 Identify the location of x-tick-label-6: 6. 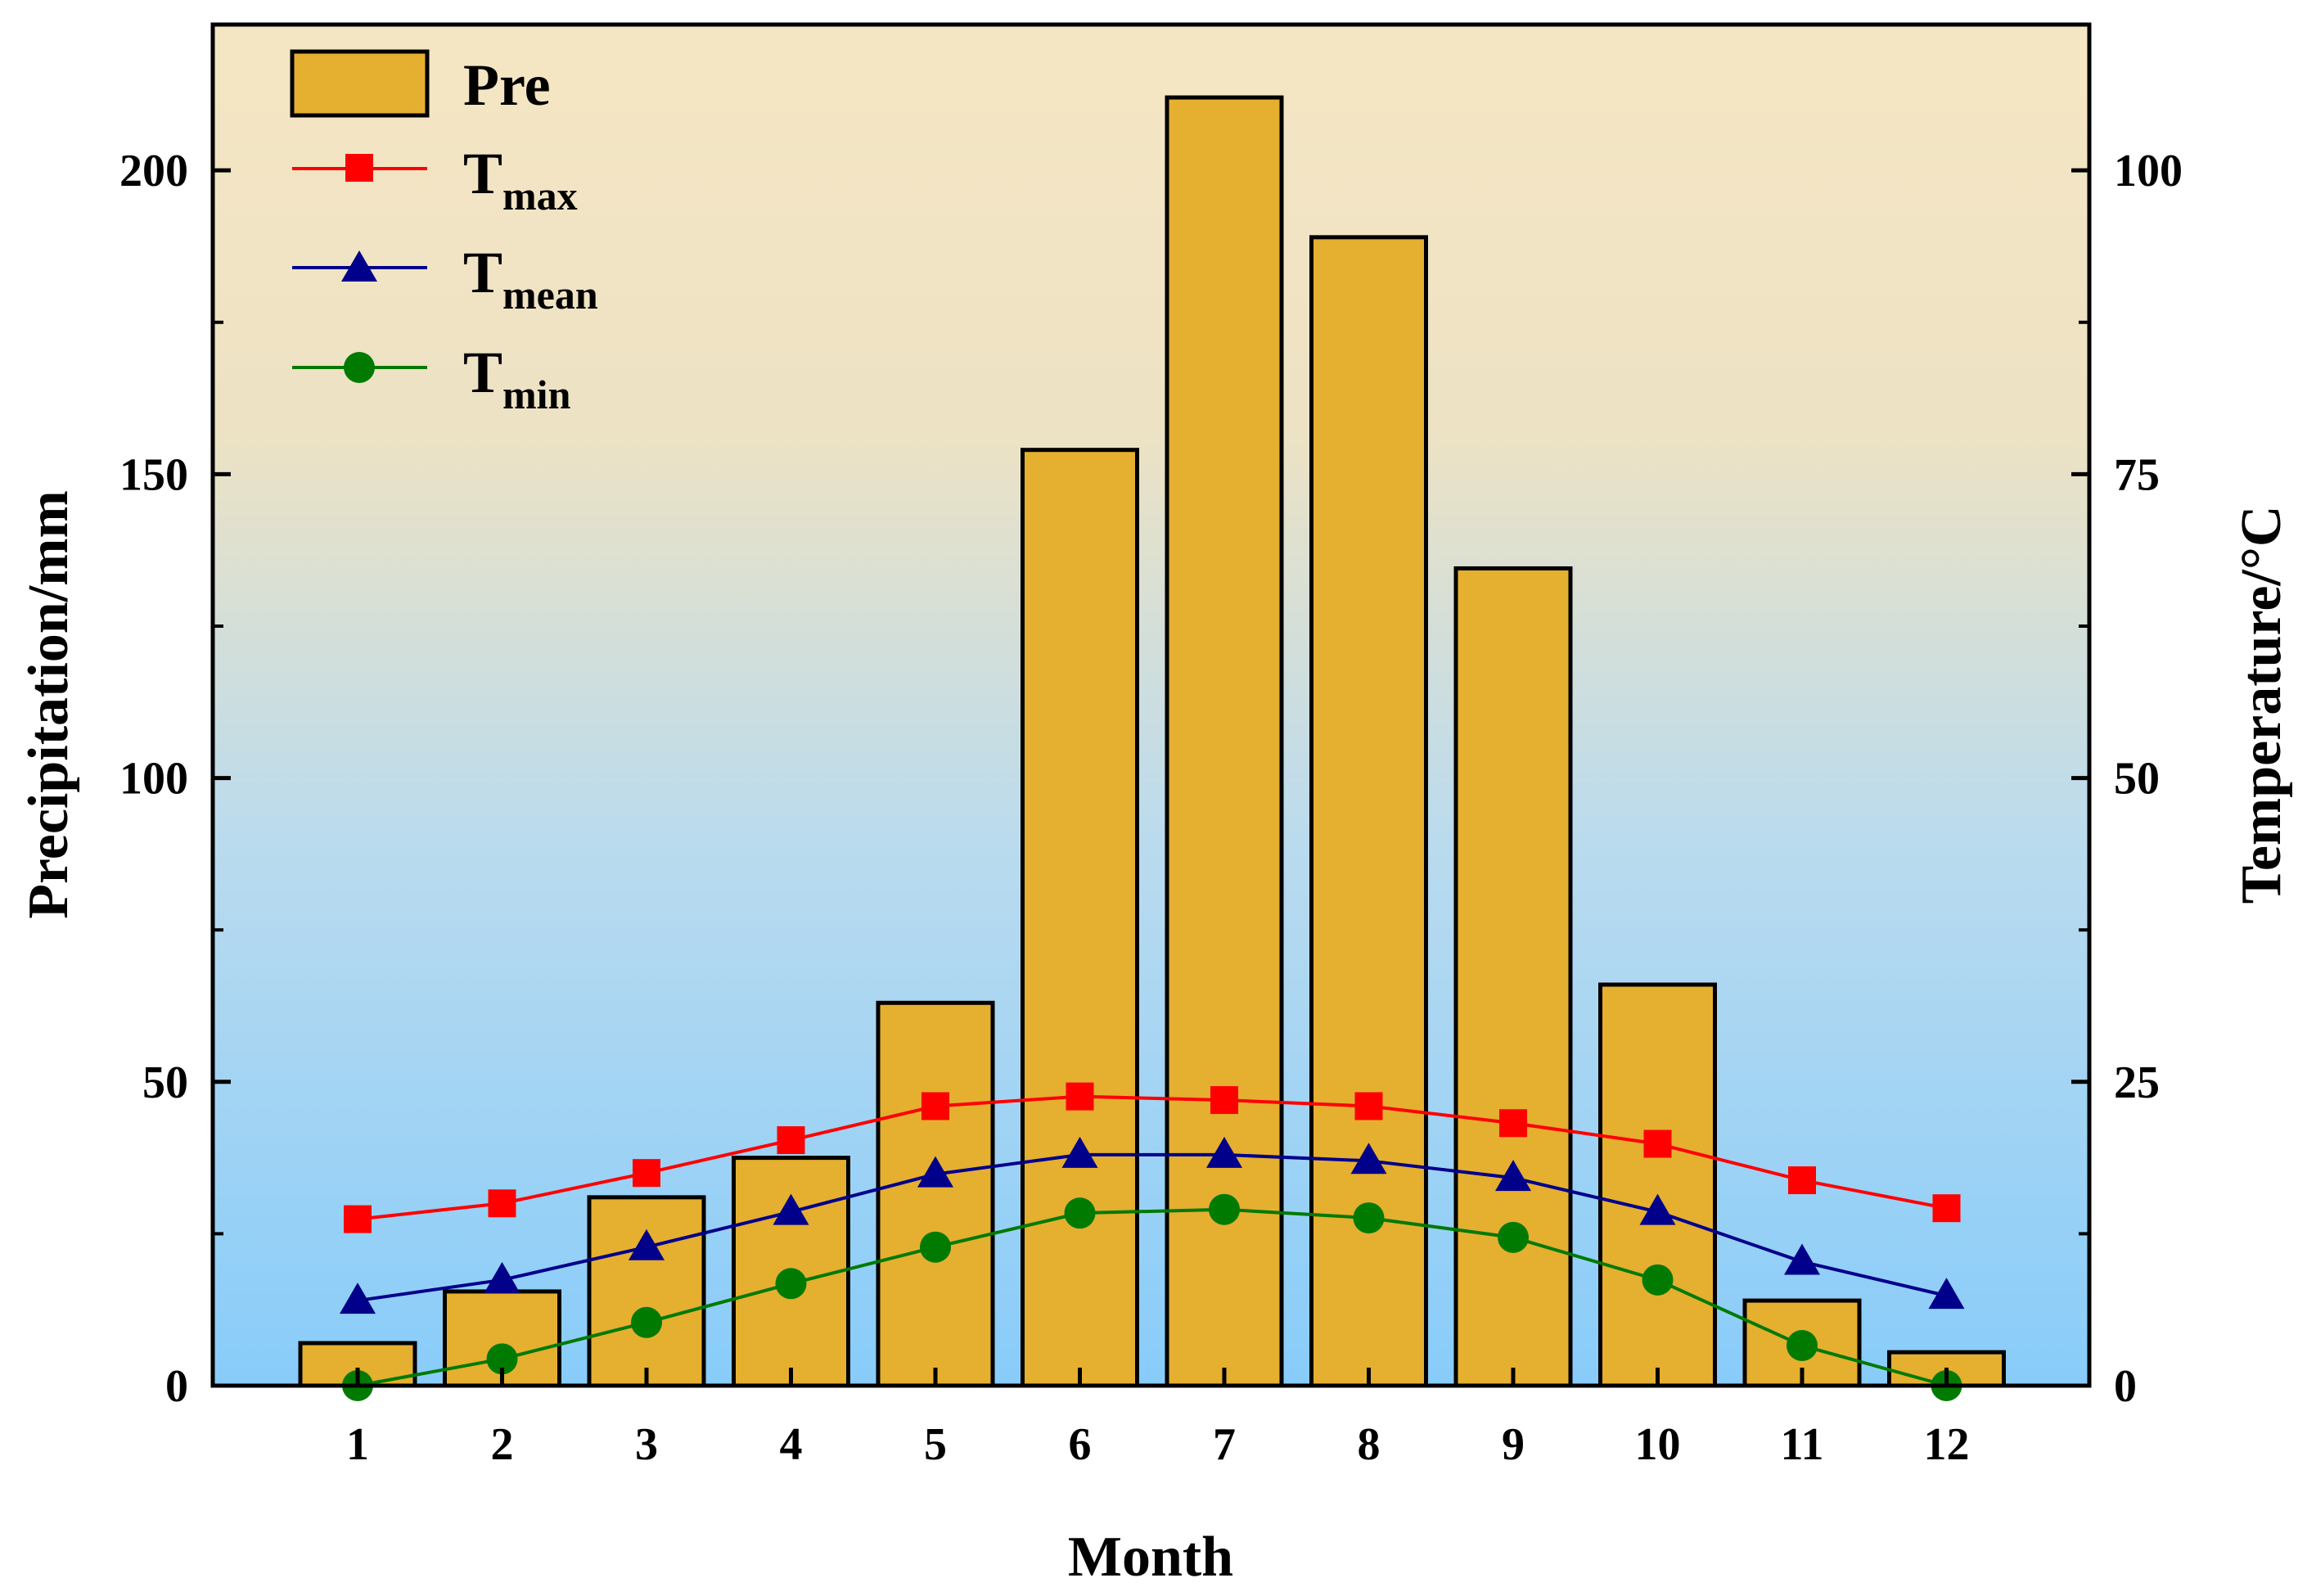
(1080, 1444).